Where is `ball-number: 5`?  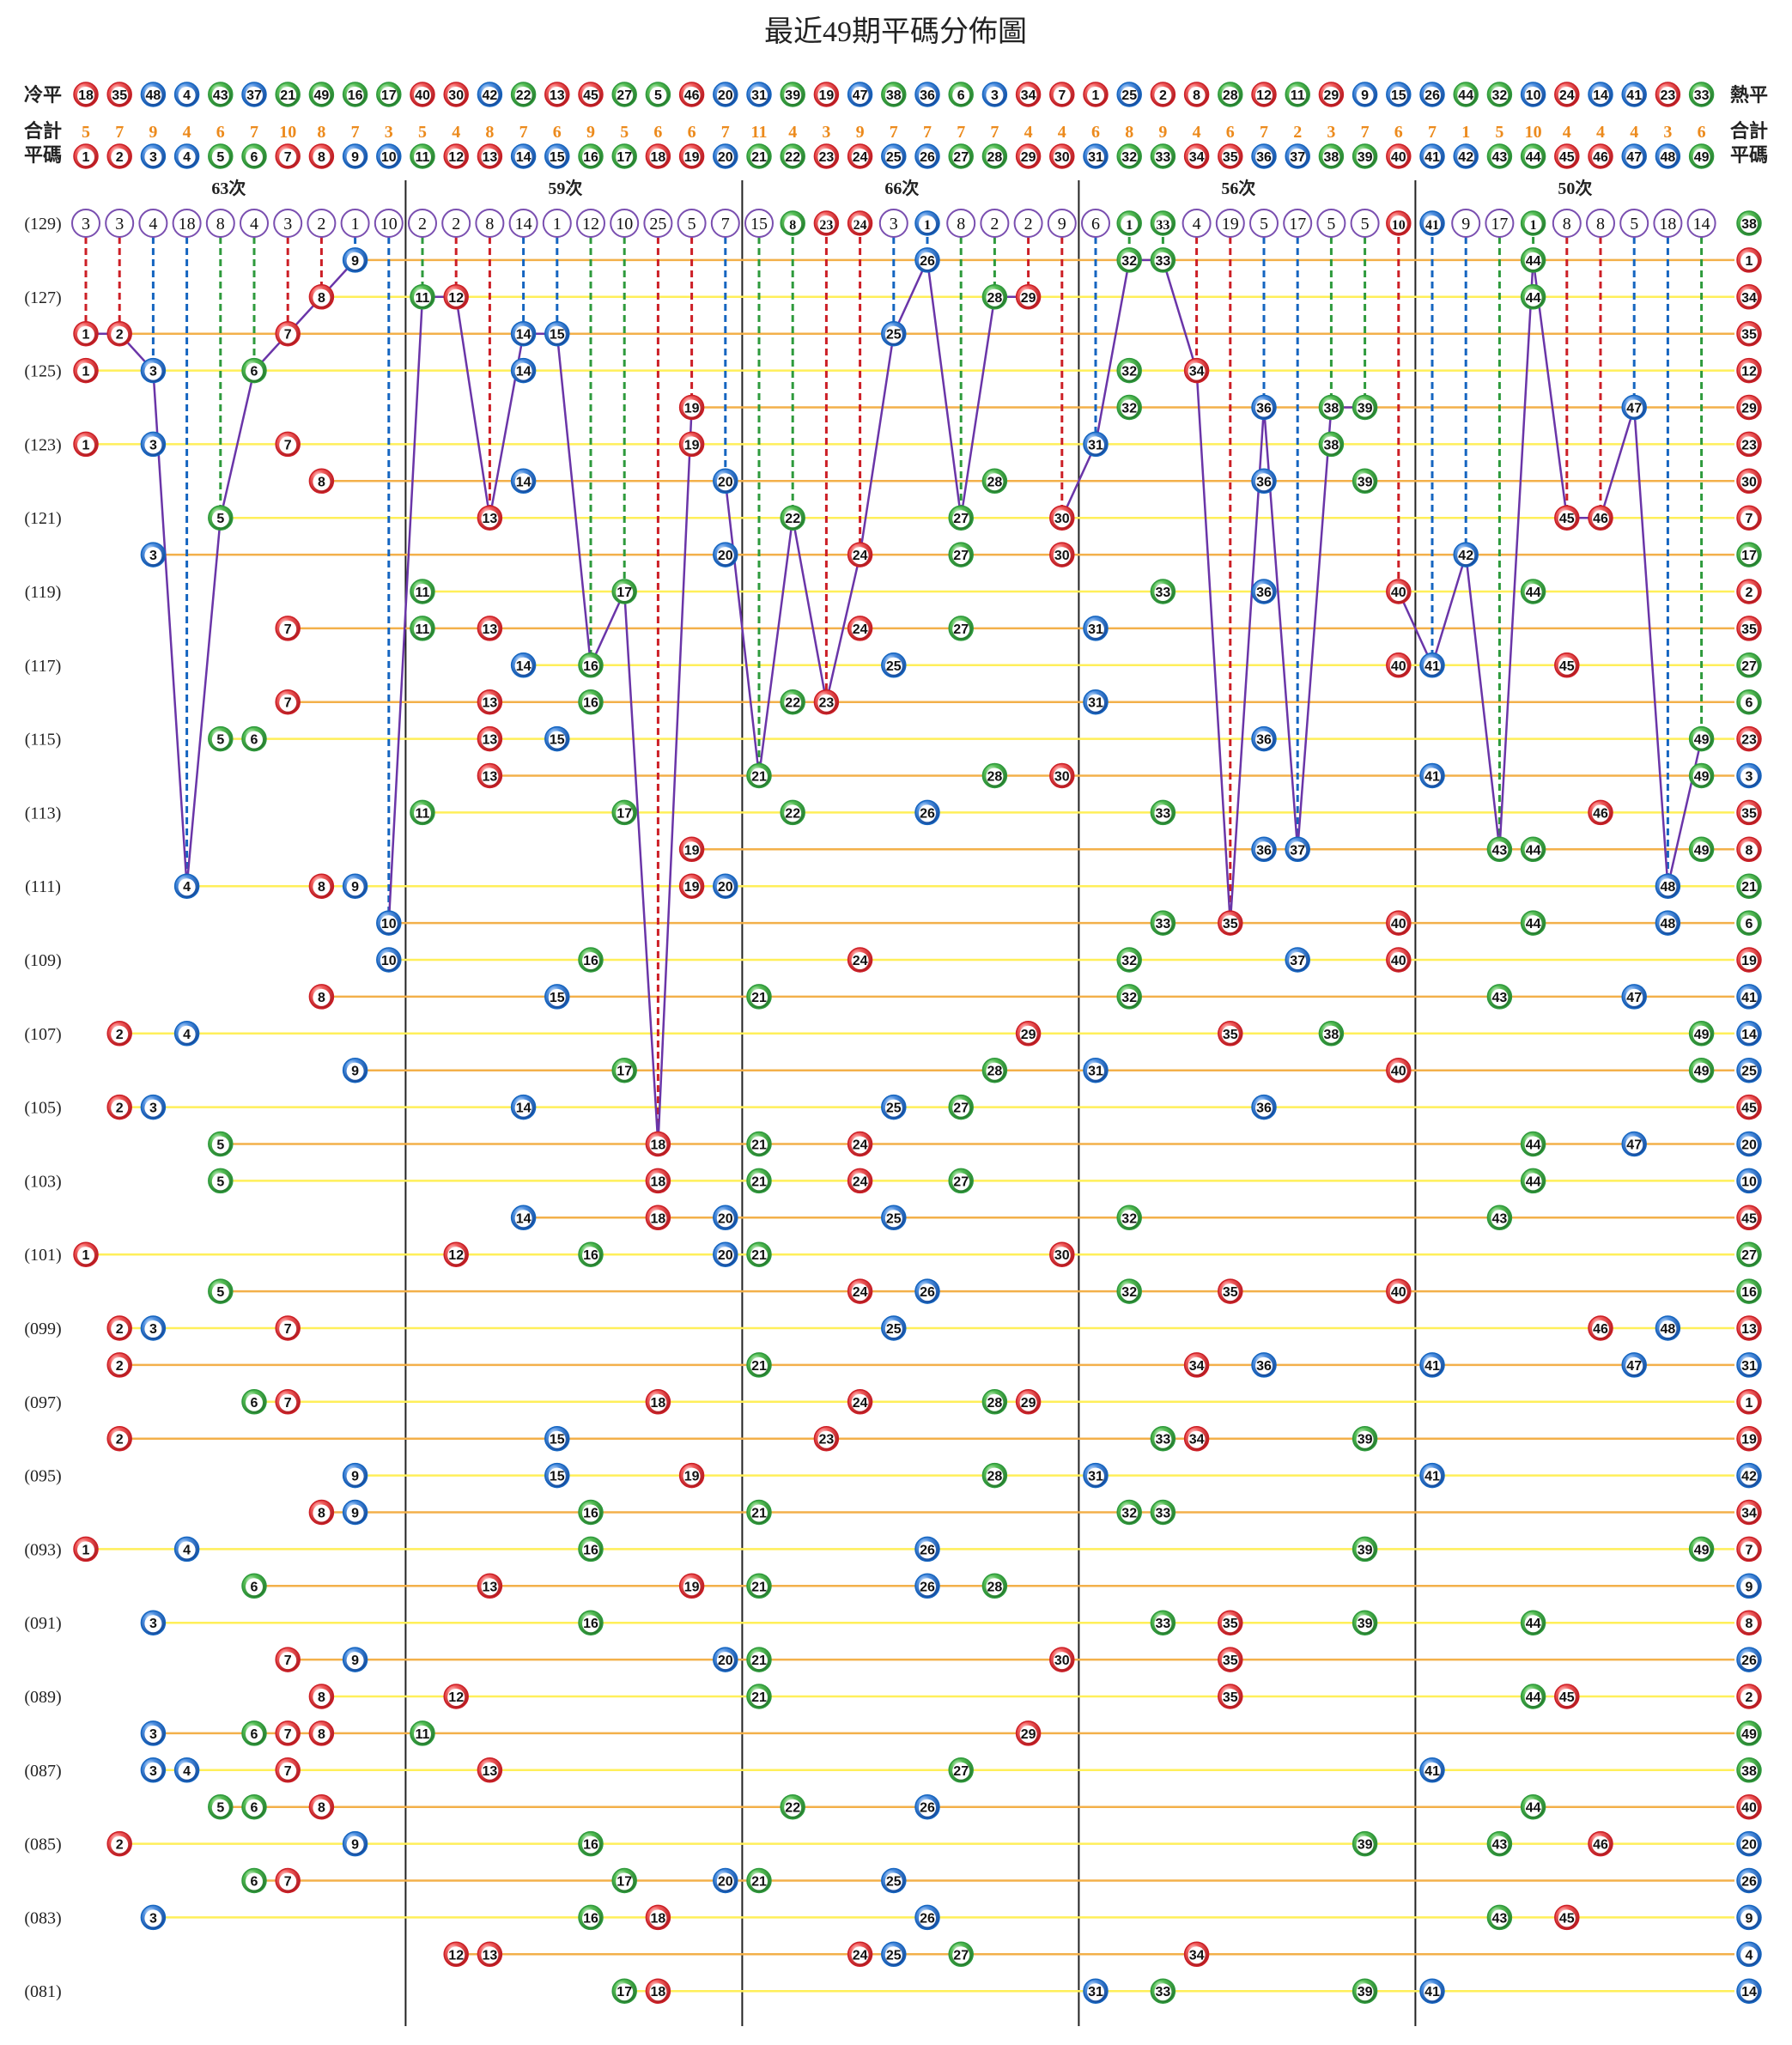
ball-number: 5 is located at coordinates (220, 158).